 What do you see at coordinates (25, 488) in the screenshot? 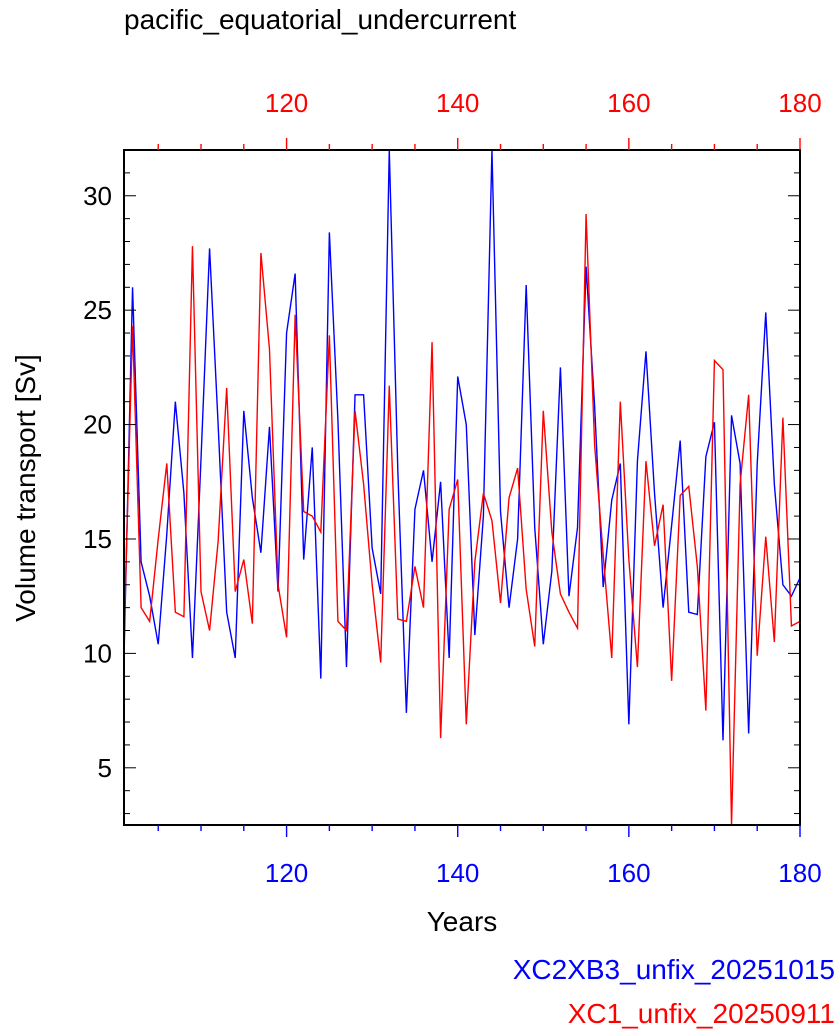
I see `y-axis-label: Volume transport [Sv]` at bounding box center [25, 488].